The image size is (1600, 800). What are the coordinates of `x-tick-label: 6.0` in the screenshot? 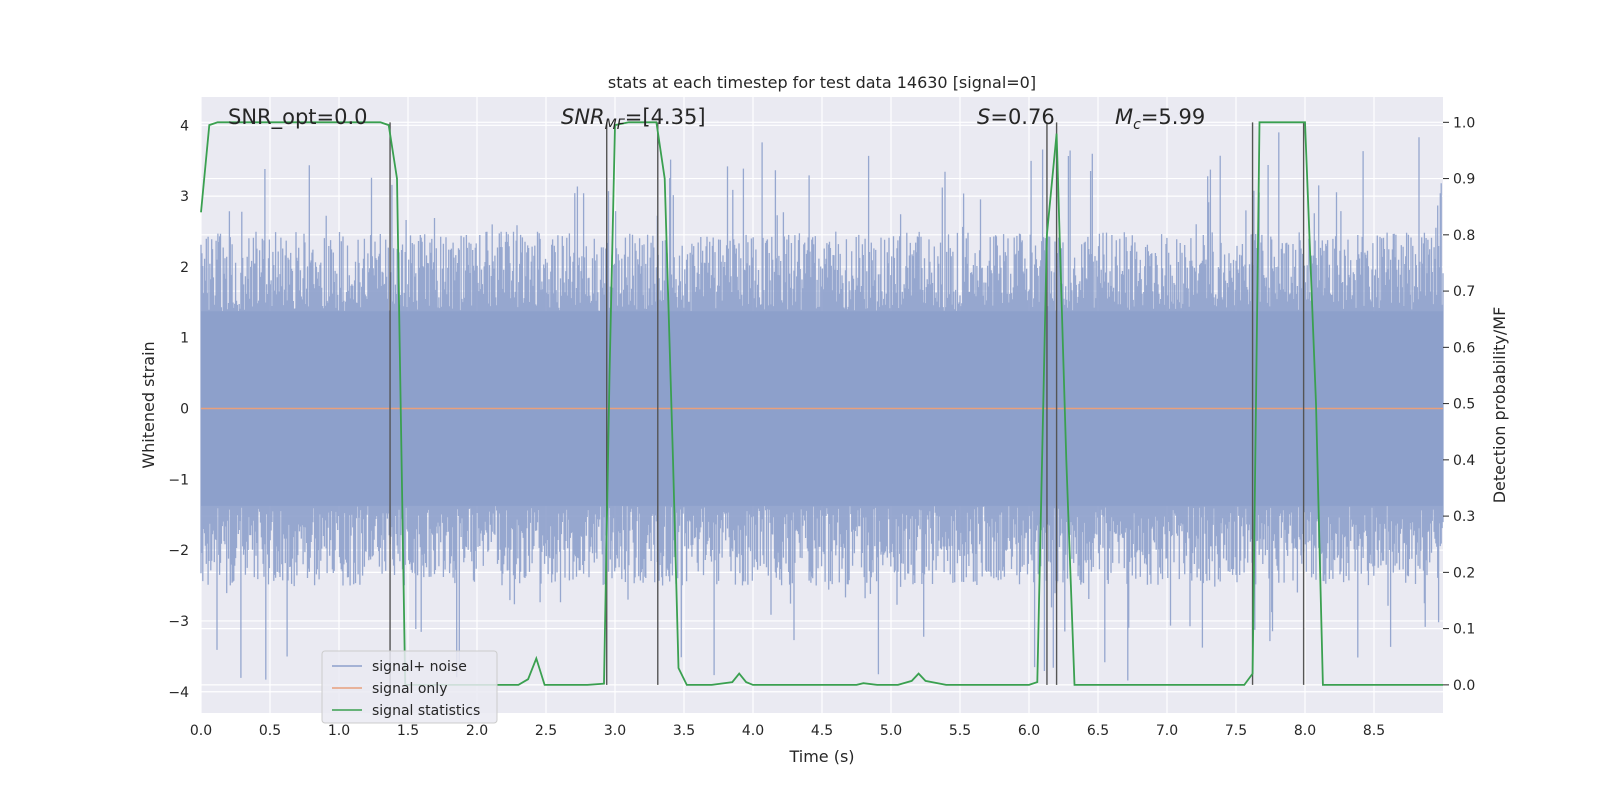 It's located at (1029, 731).